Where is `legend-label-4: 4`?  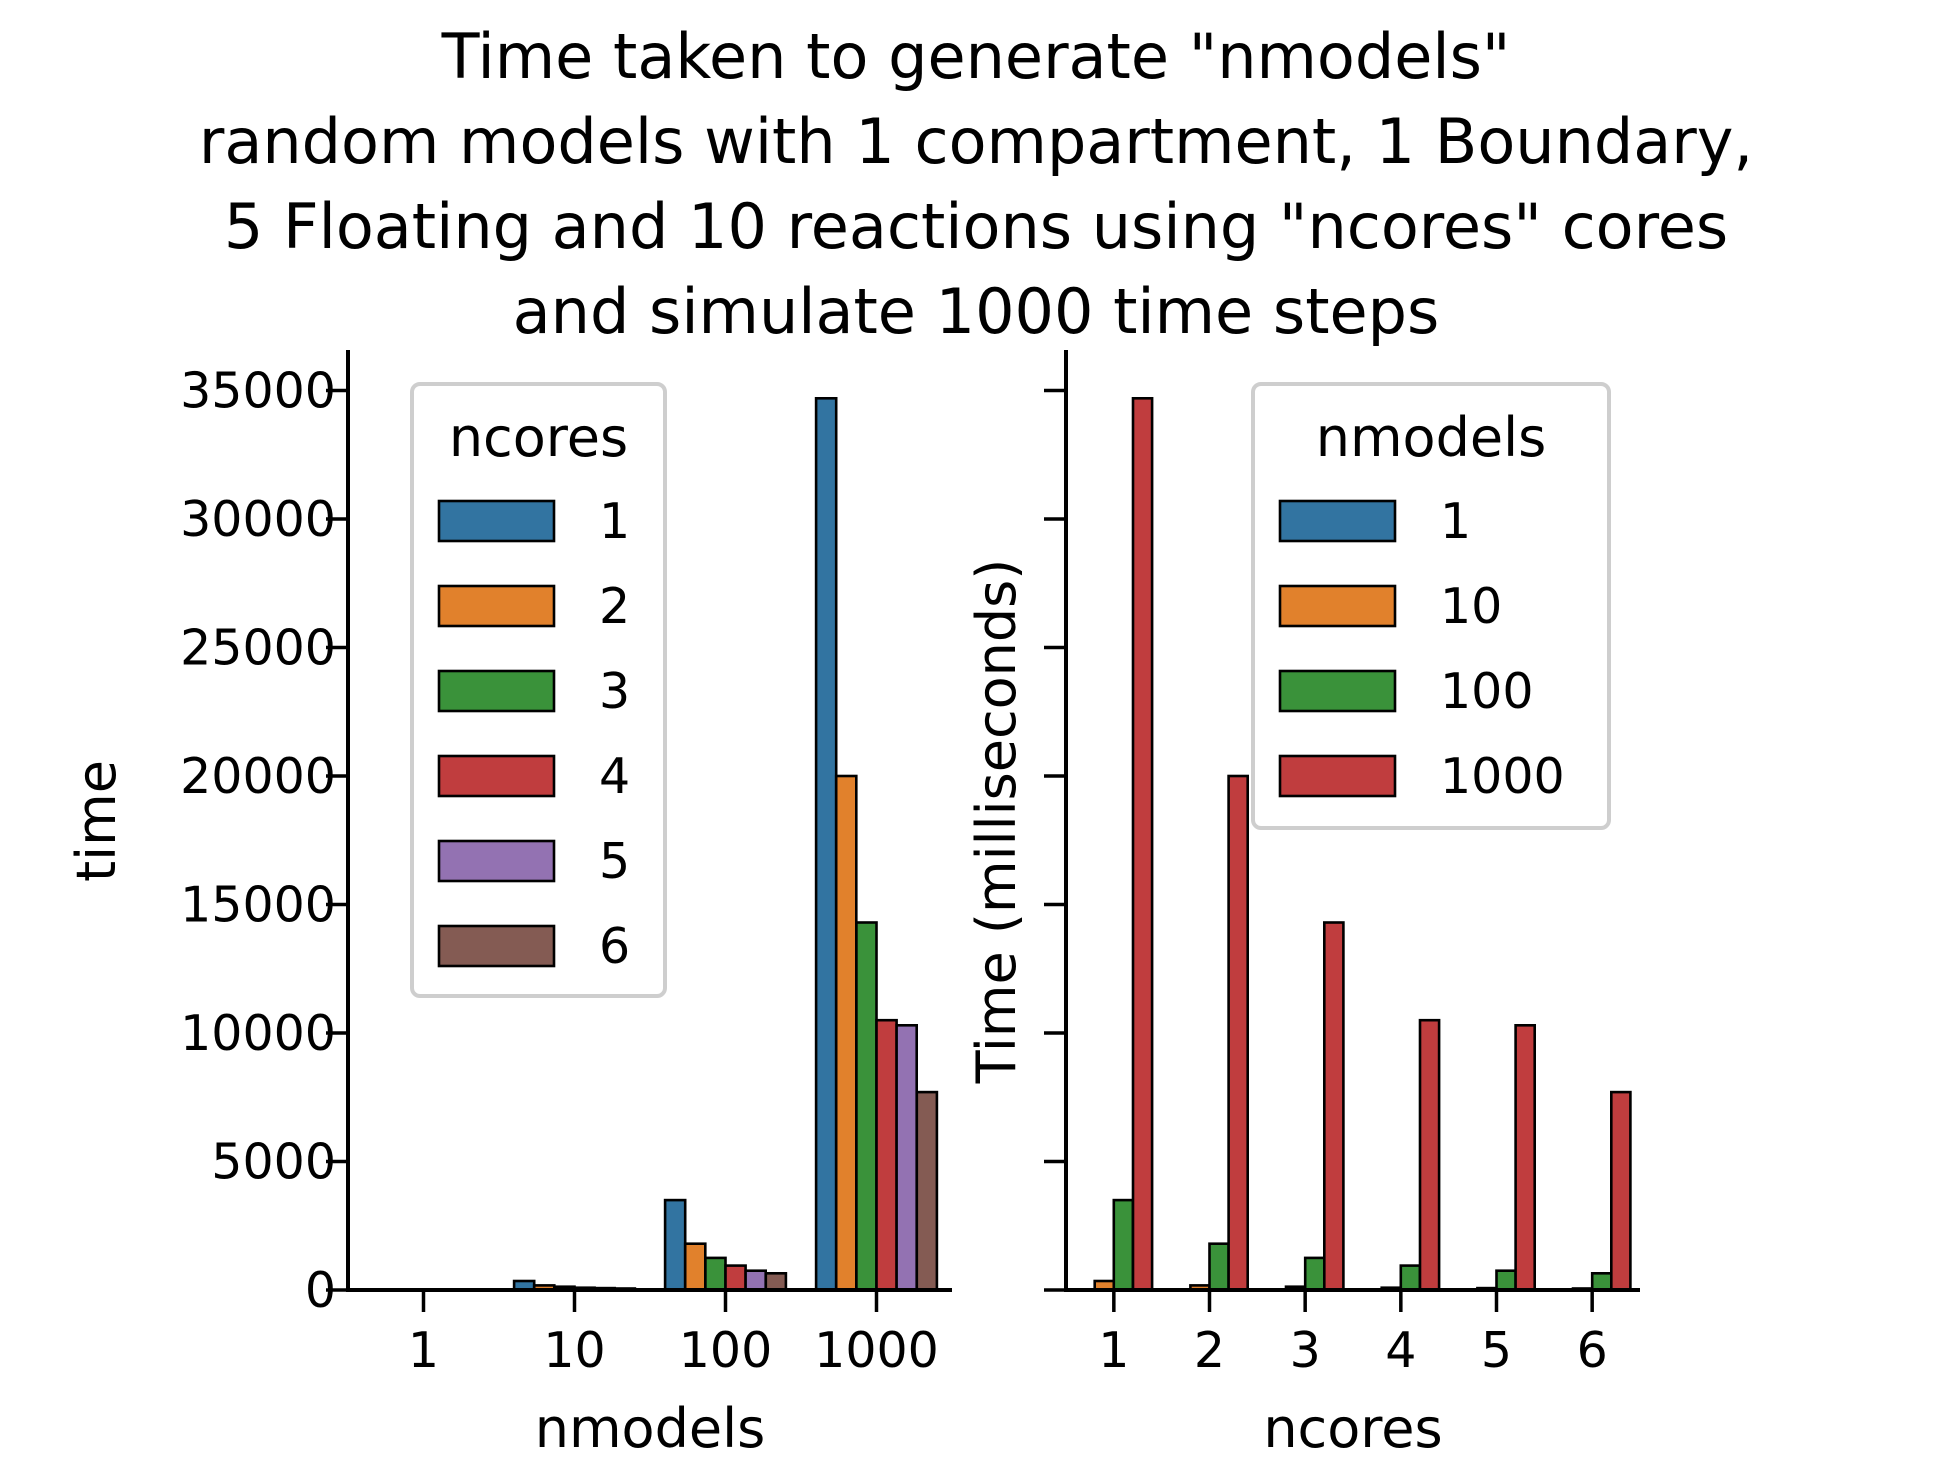
legend-label-4: 4 is located at coordinates (614, 776).